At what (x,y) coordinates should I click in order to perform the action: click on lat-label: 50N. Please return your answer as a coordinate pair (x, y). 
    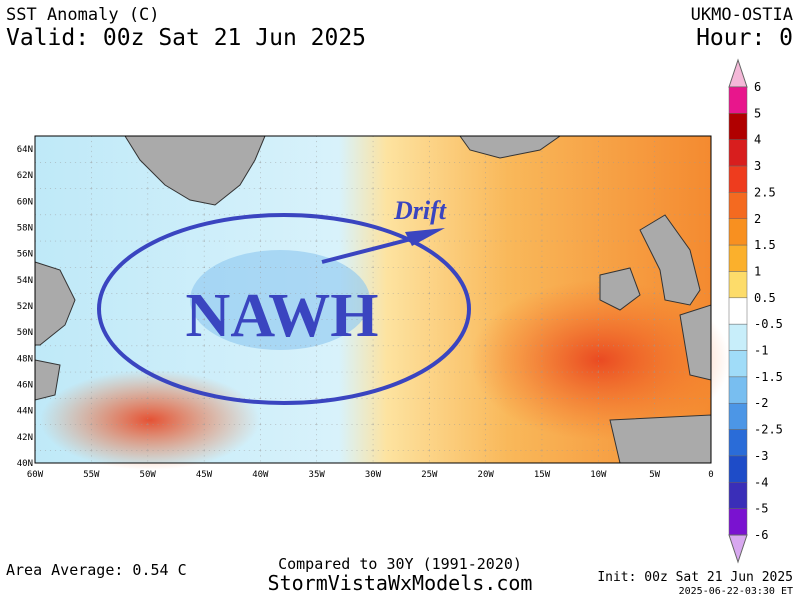
    Looking at the image, I should click on (25, 333).